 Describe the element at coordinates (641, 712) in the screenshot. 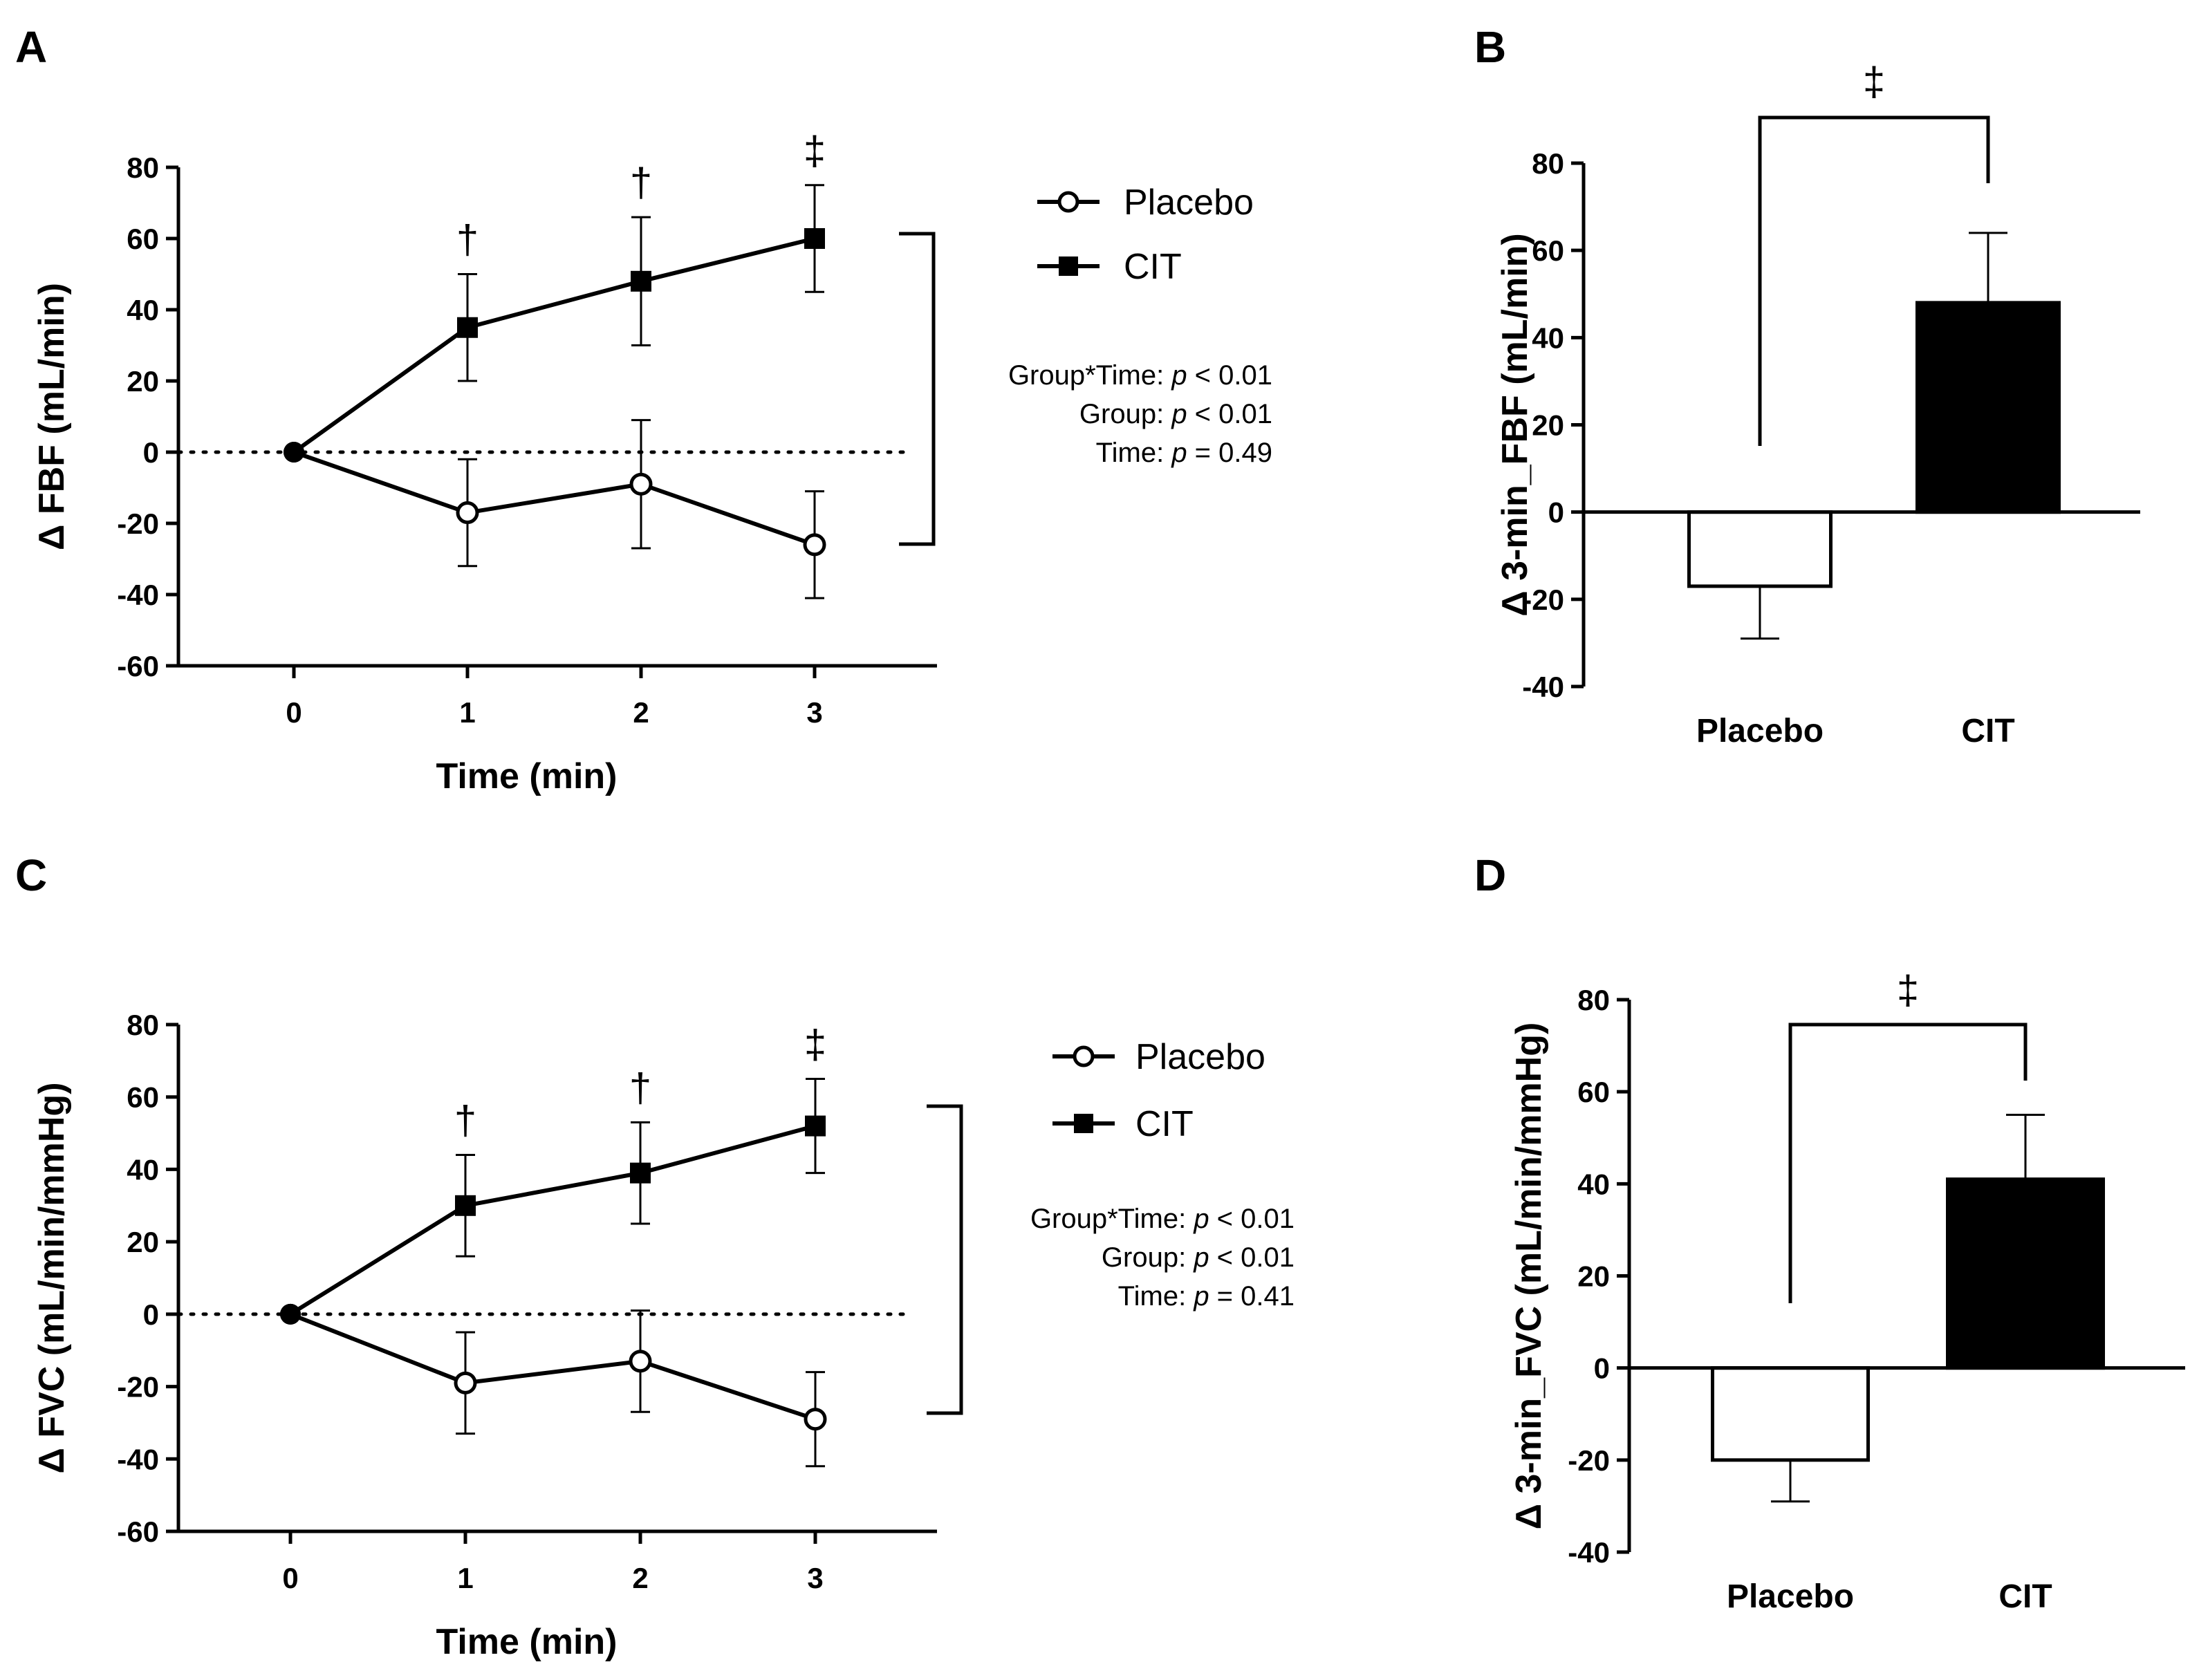

I see `x-tick-label-a: 2` at that location.